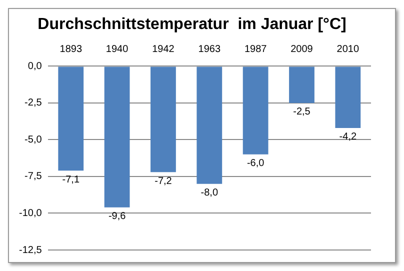 Image resolution: width=404 pixels, height=271 pixels. Describe the element at coordinates (348, 49) in the screenshot. I see `x-tick-label: 2010` at that location.